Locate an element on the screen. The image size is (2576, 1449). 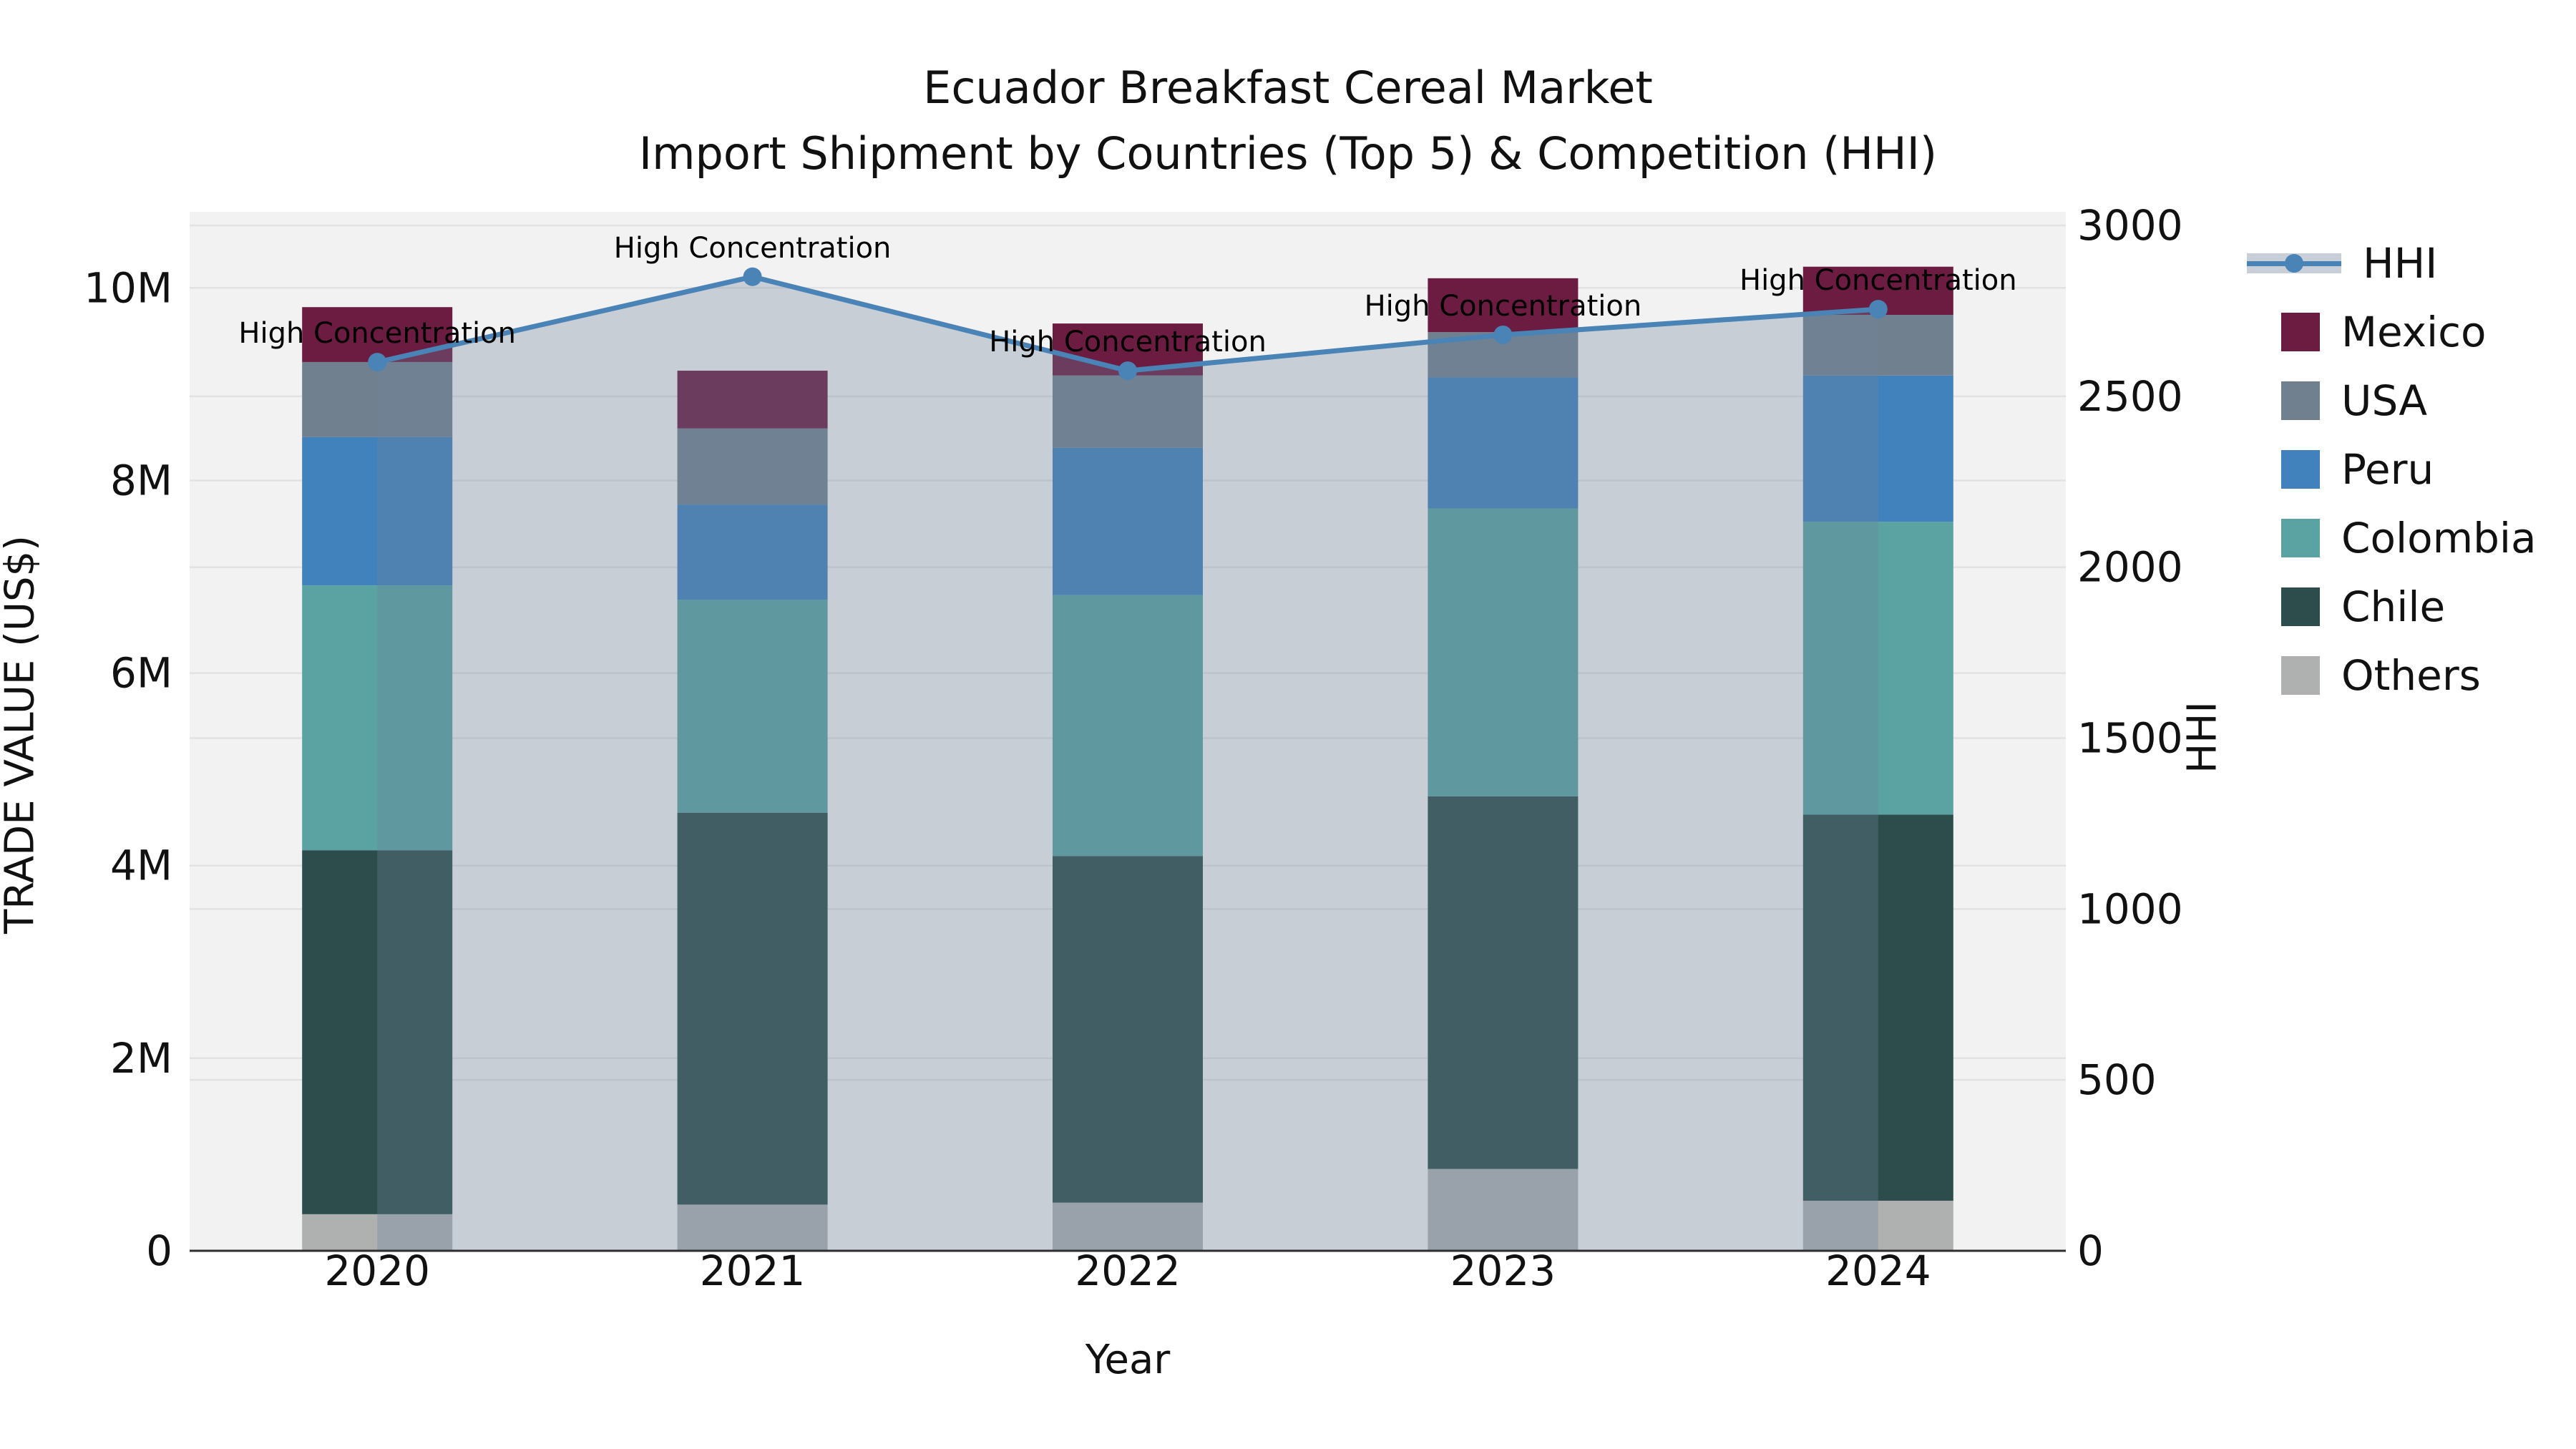
x-tick-2023: 2023 is located at coordinates (1503, 1270).